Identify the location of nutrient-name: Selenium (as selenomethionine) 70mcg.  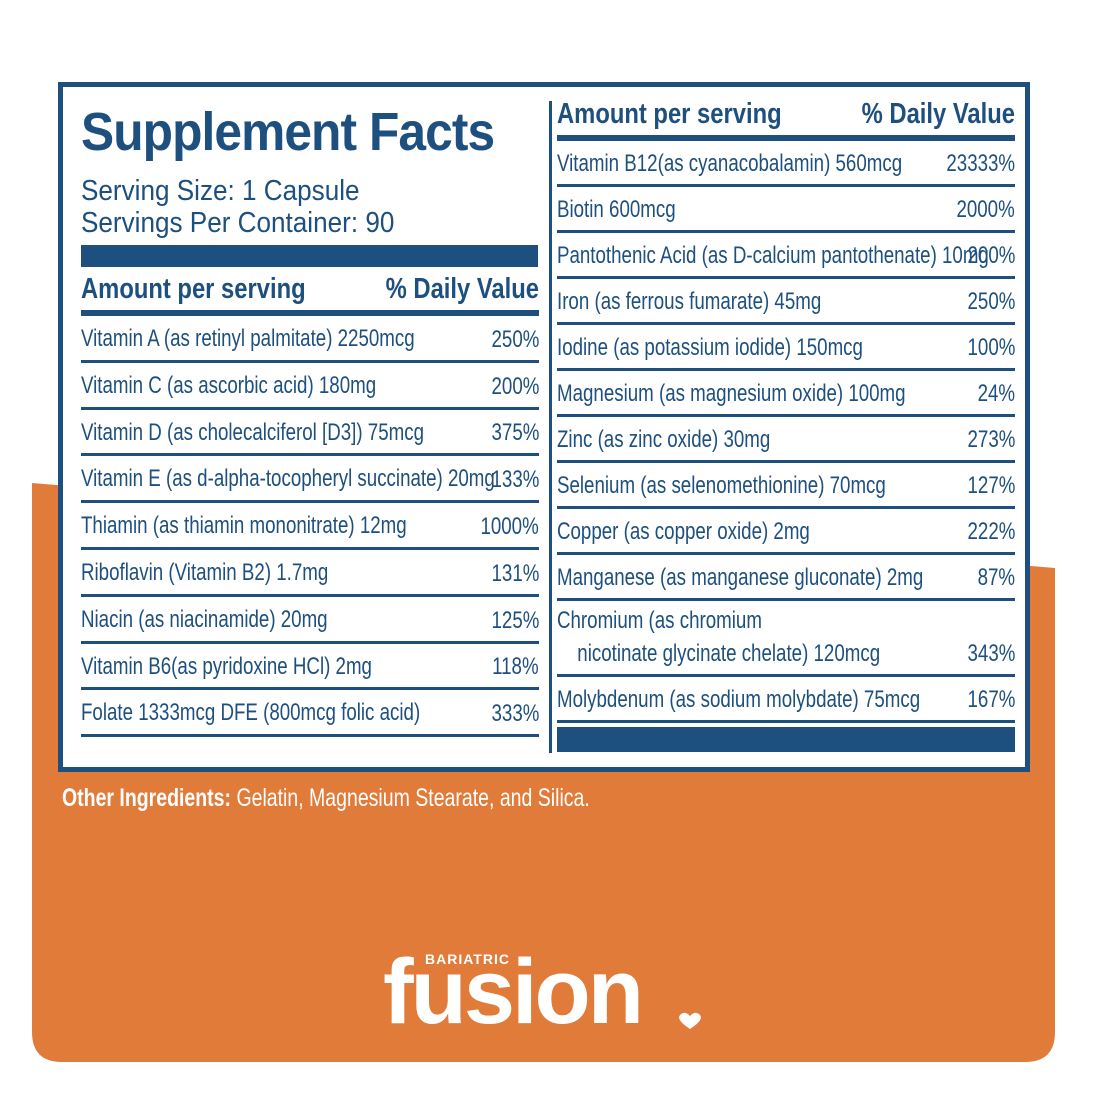
(721, 485).